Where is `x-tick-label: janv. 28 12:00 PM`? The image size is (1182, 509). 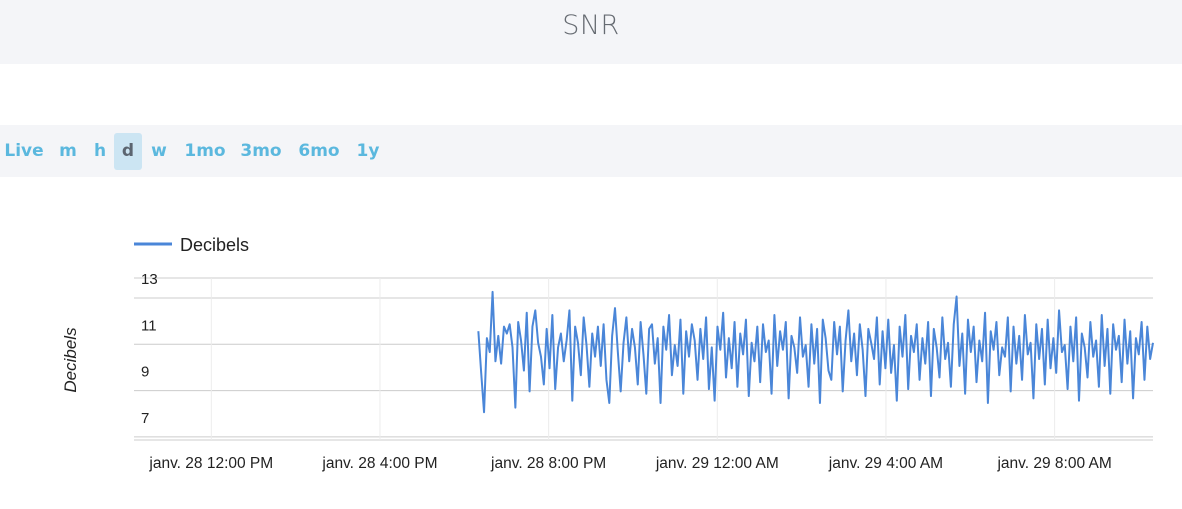
x-tick-label: janv. 28 12:00 PM is located at coordinates (210, 463).